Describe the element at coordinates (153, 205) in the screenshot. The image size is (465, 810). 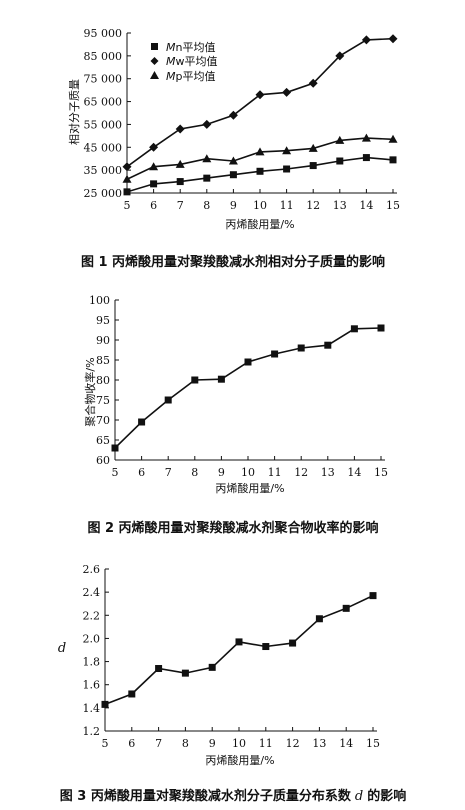
I see `x-tick-label: 6` at that location.